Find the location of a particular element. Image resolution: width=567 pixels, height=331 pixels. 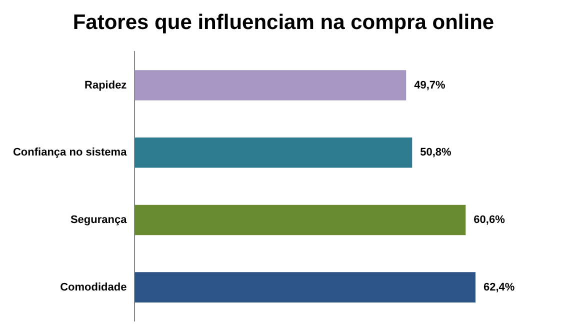

data-label: 49,7% is located at coordinates (430, 85).